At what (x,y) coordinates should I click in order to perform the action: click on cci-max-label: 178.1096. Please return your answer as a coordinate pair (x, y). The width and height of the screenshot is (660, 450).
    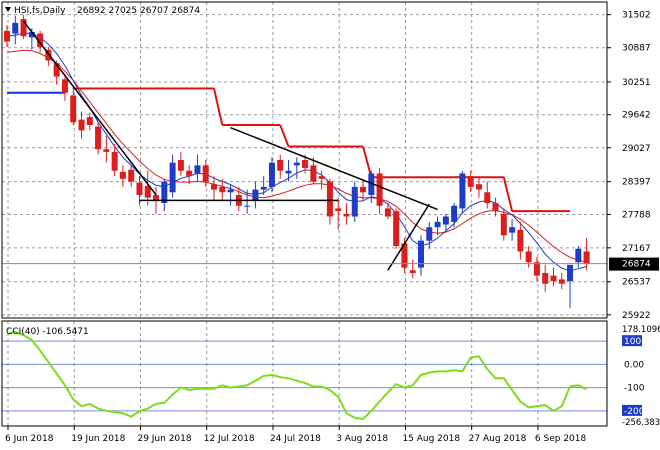
    Looking at the image, I should click on (641, 330).